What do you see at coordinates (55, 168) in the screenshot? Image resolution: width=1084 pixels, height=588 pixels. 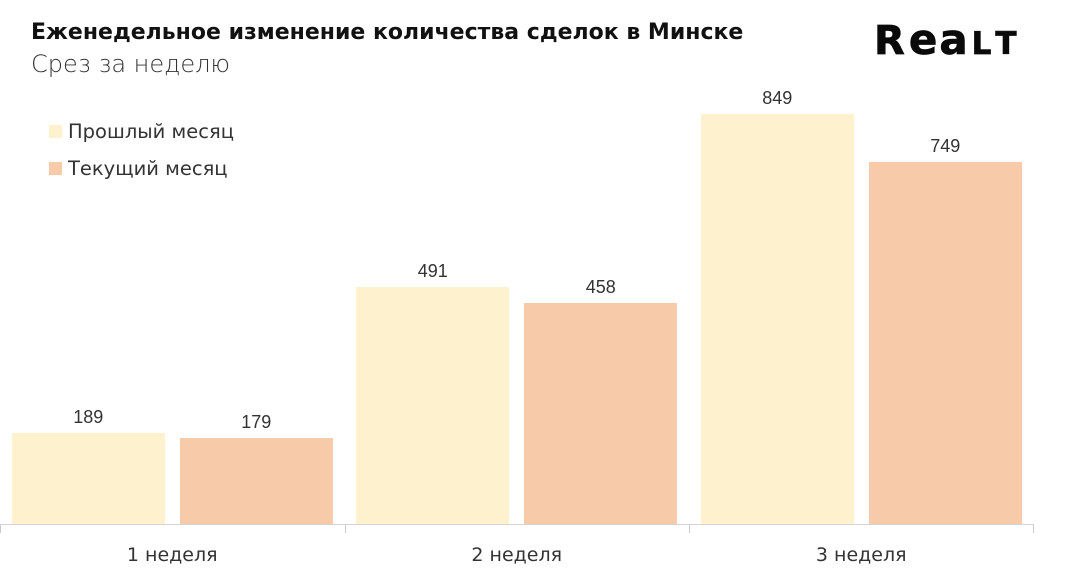 I see `legend-swatch-current-month` at bounding box center [55, 168].